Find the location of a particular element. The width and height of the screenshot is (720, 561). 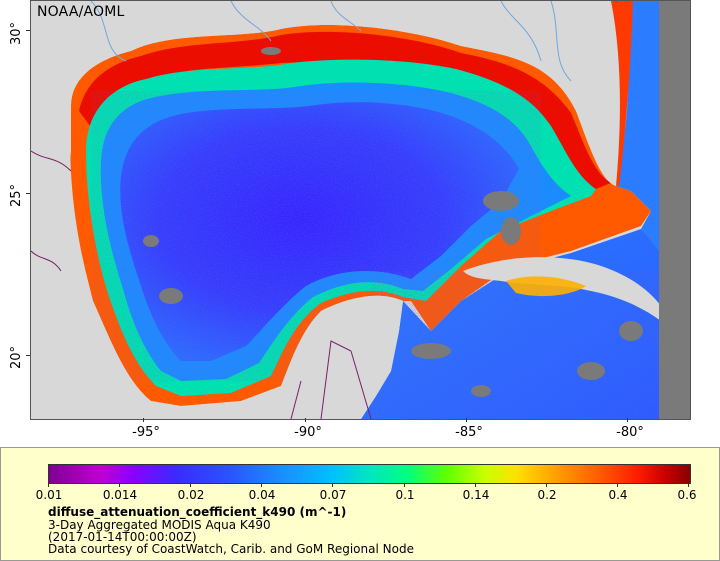

cuba-coastal-band is located at coordinates (546, 286).